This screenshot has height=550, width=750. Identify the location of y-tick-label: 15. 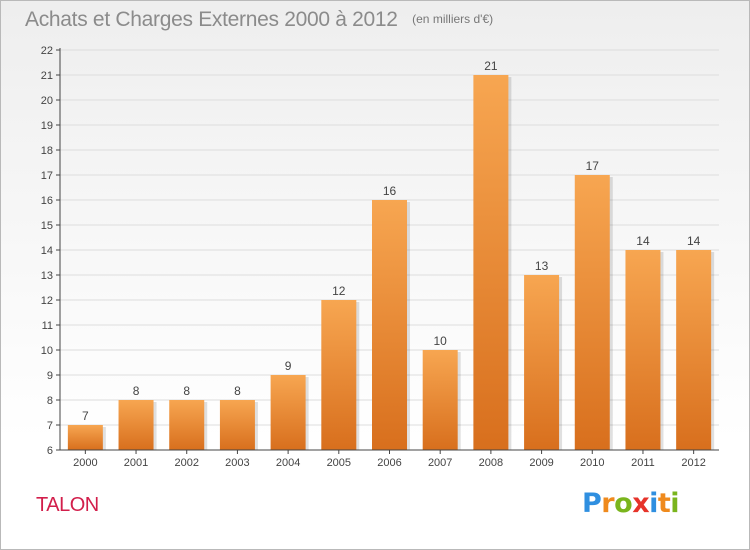
(47, 226).